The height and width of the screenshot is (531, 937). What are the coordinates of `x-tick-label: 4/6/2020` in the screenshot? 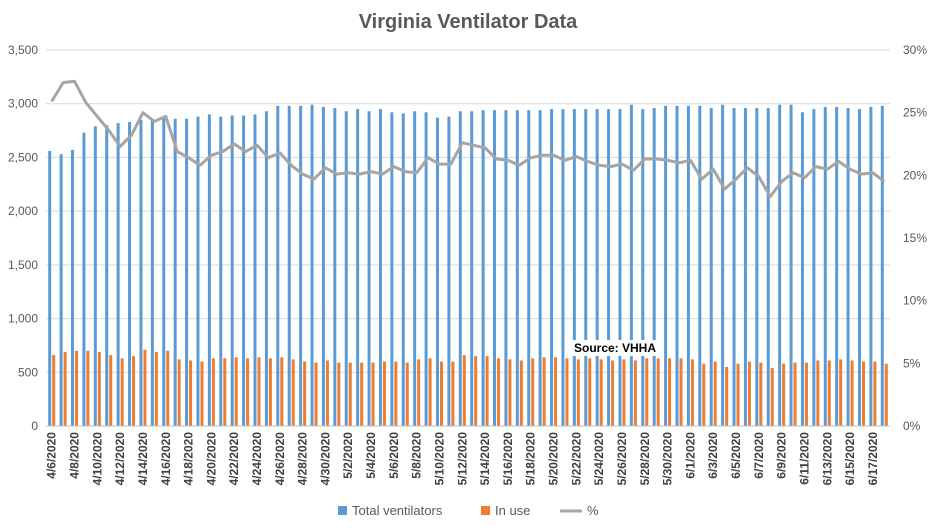 It's located at (52, 455).